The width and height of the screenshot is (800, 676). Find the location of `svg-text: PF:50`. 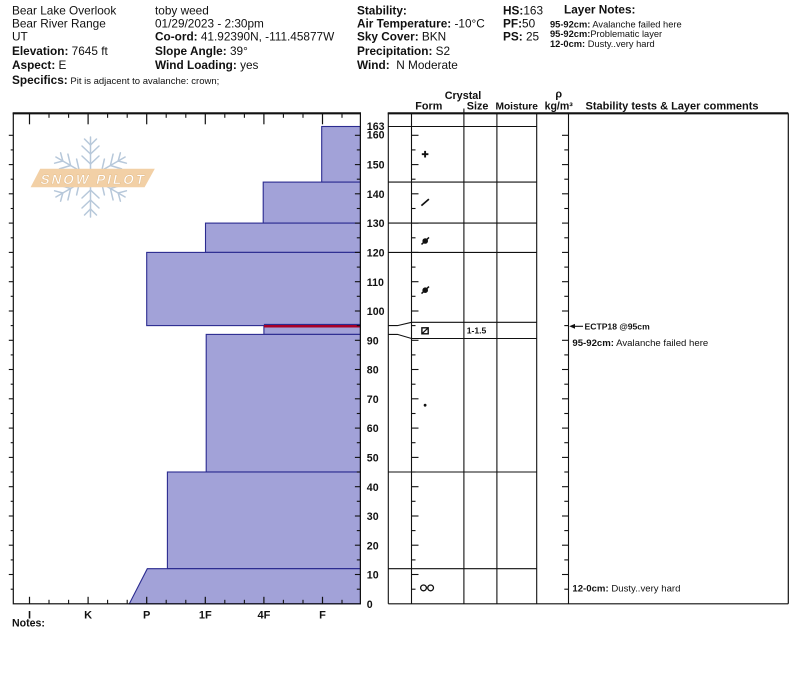

svg-text: PF:50 is located at coordinates (519, 24).